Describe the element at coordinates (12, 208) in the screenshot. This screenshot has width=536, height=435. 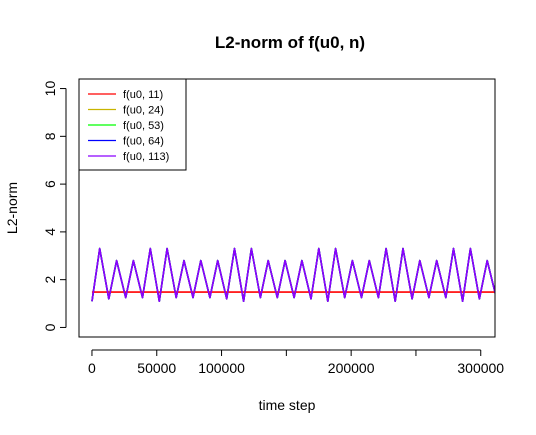
I see `y-axis-label: L2-norm` at that location.